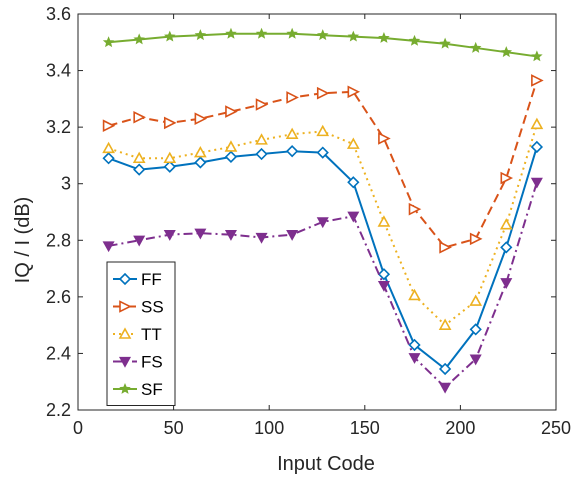 The image size is (582, 478). Describe the element at coordinates (556, 428) in the screenshot. I see `x-tick-label: 250` at that location.